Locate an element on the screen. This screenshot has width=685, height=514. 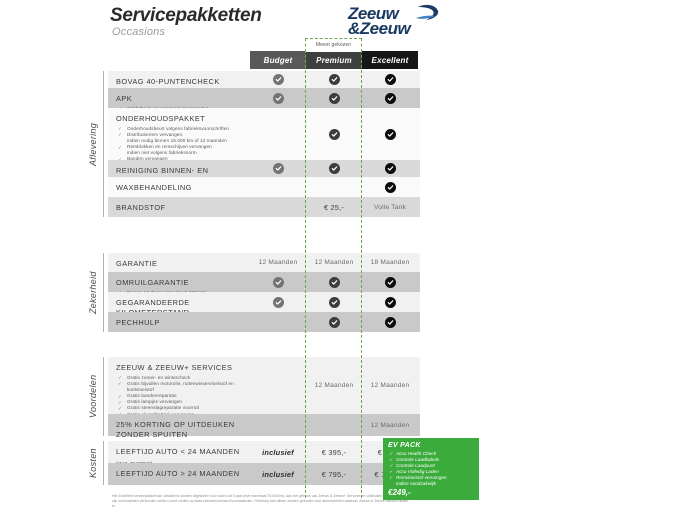
column-header-budget: Budget is located at coordinates (278, 60).